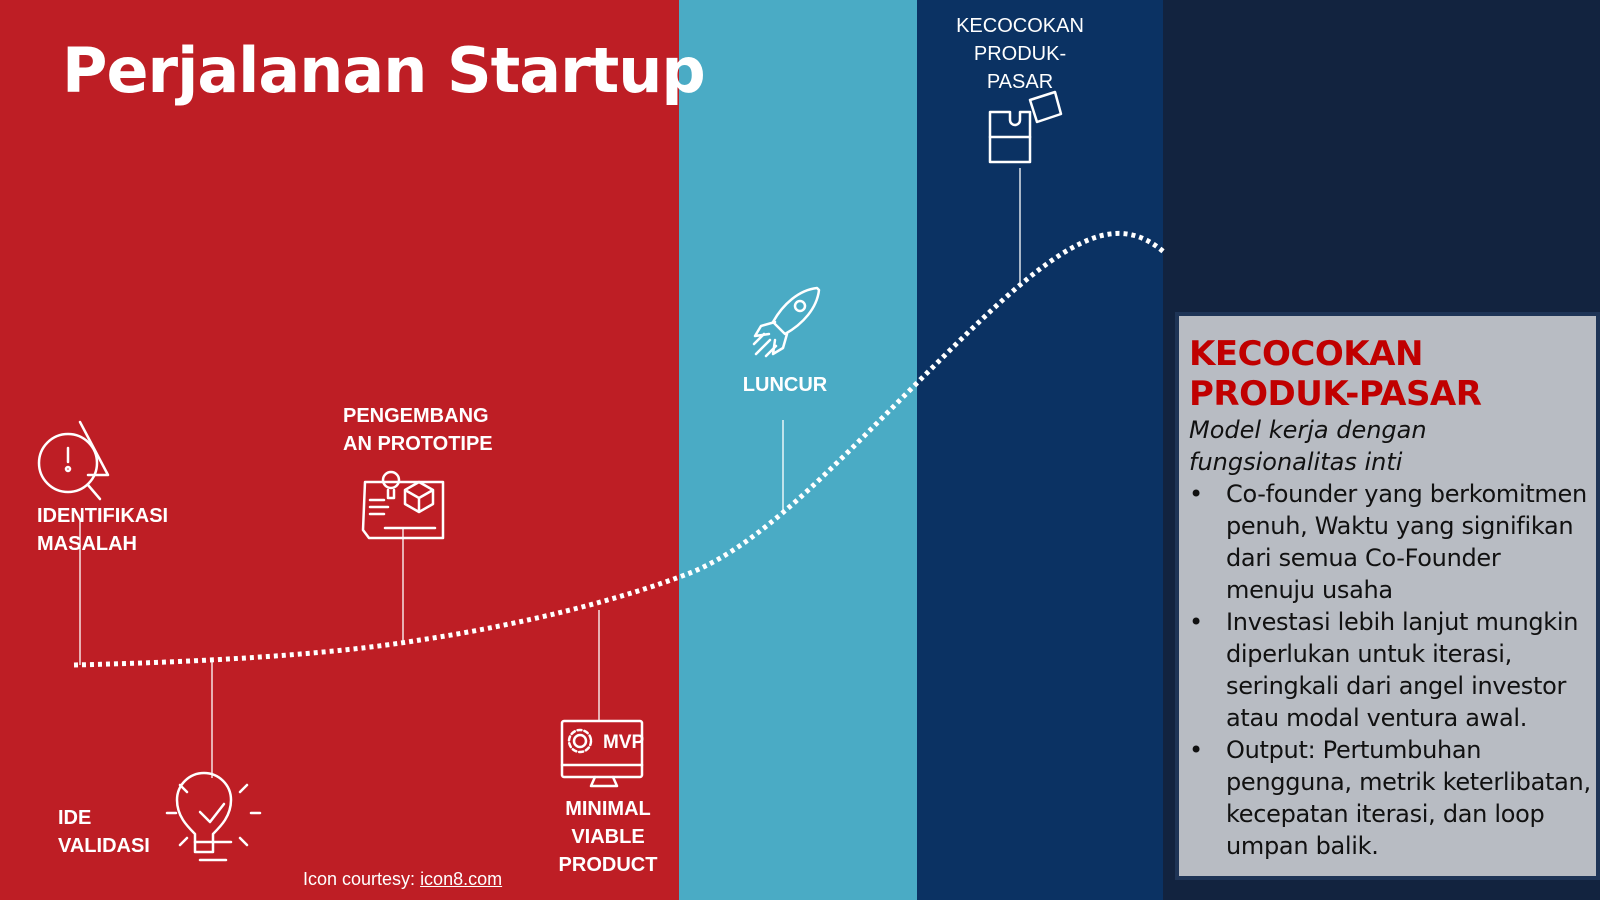 The height and width of the screenshot is (900, 1600). I want to click on credit-text: Icon courtesy:, so click(362, 879).